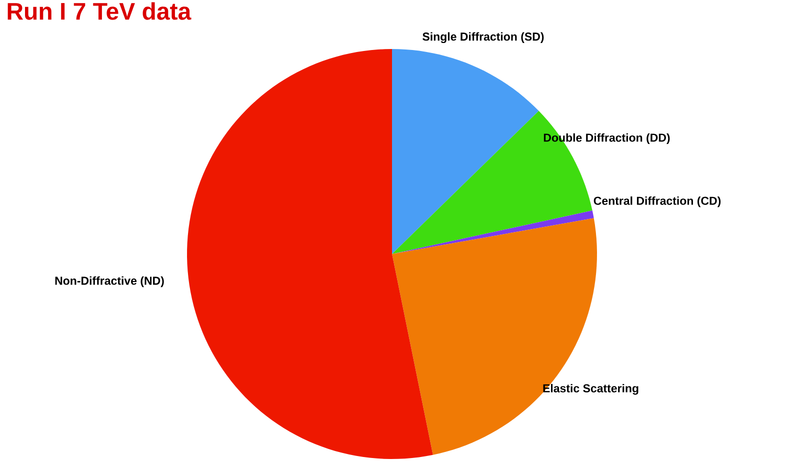 The width and height of the screenshot is (786, 463). I want to click on chart-title: Run I 7 TeV data, so click(100, 11).